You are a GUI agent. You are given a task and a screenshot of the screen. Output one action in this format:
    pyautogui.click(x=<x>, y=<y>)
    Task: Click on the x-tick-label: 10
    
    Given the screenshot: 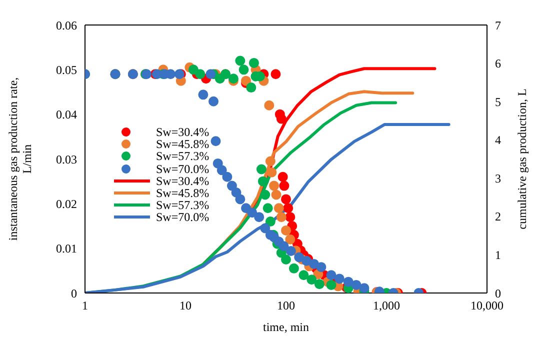 What is the action you would take?
    pyautogui.click(x=186, y=305)
    